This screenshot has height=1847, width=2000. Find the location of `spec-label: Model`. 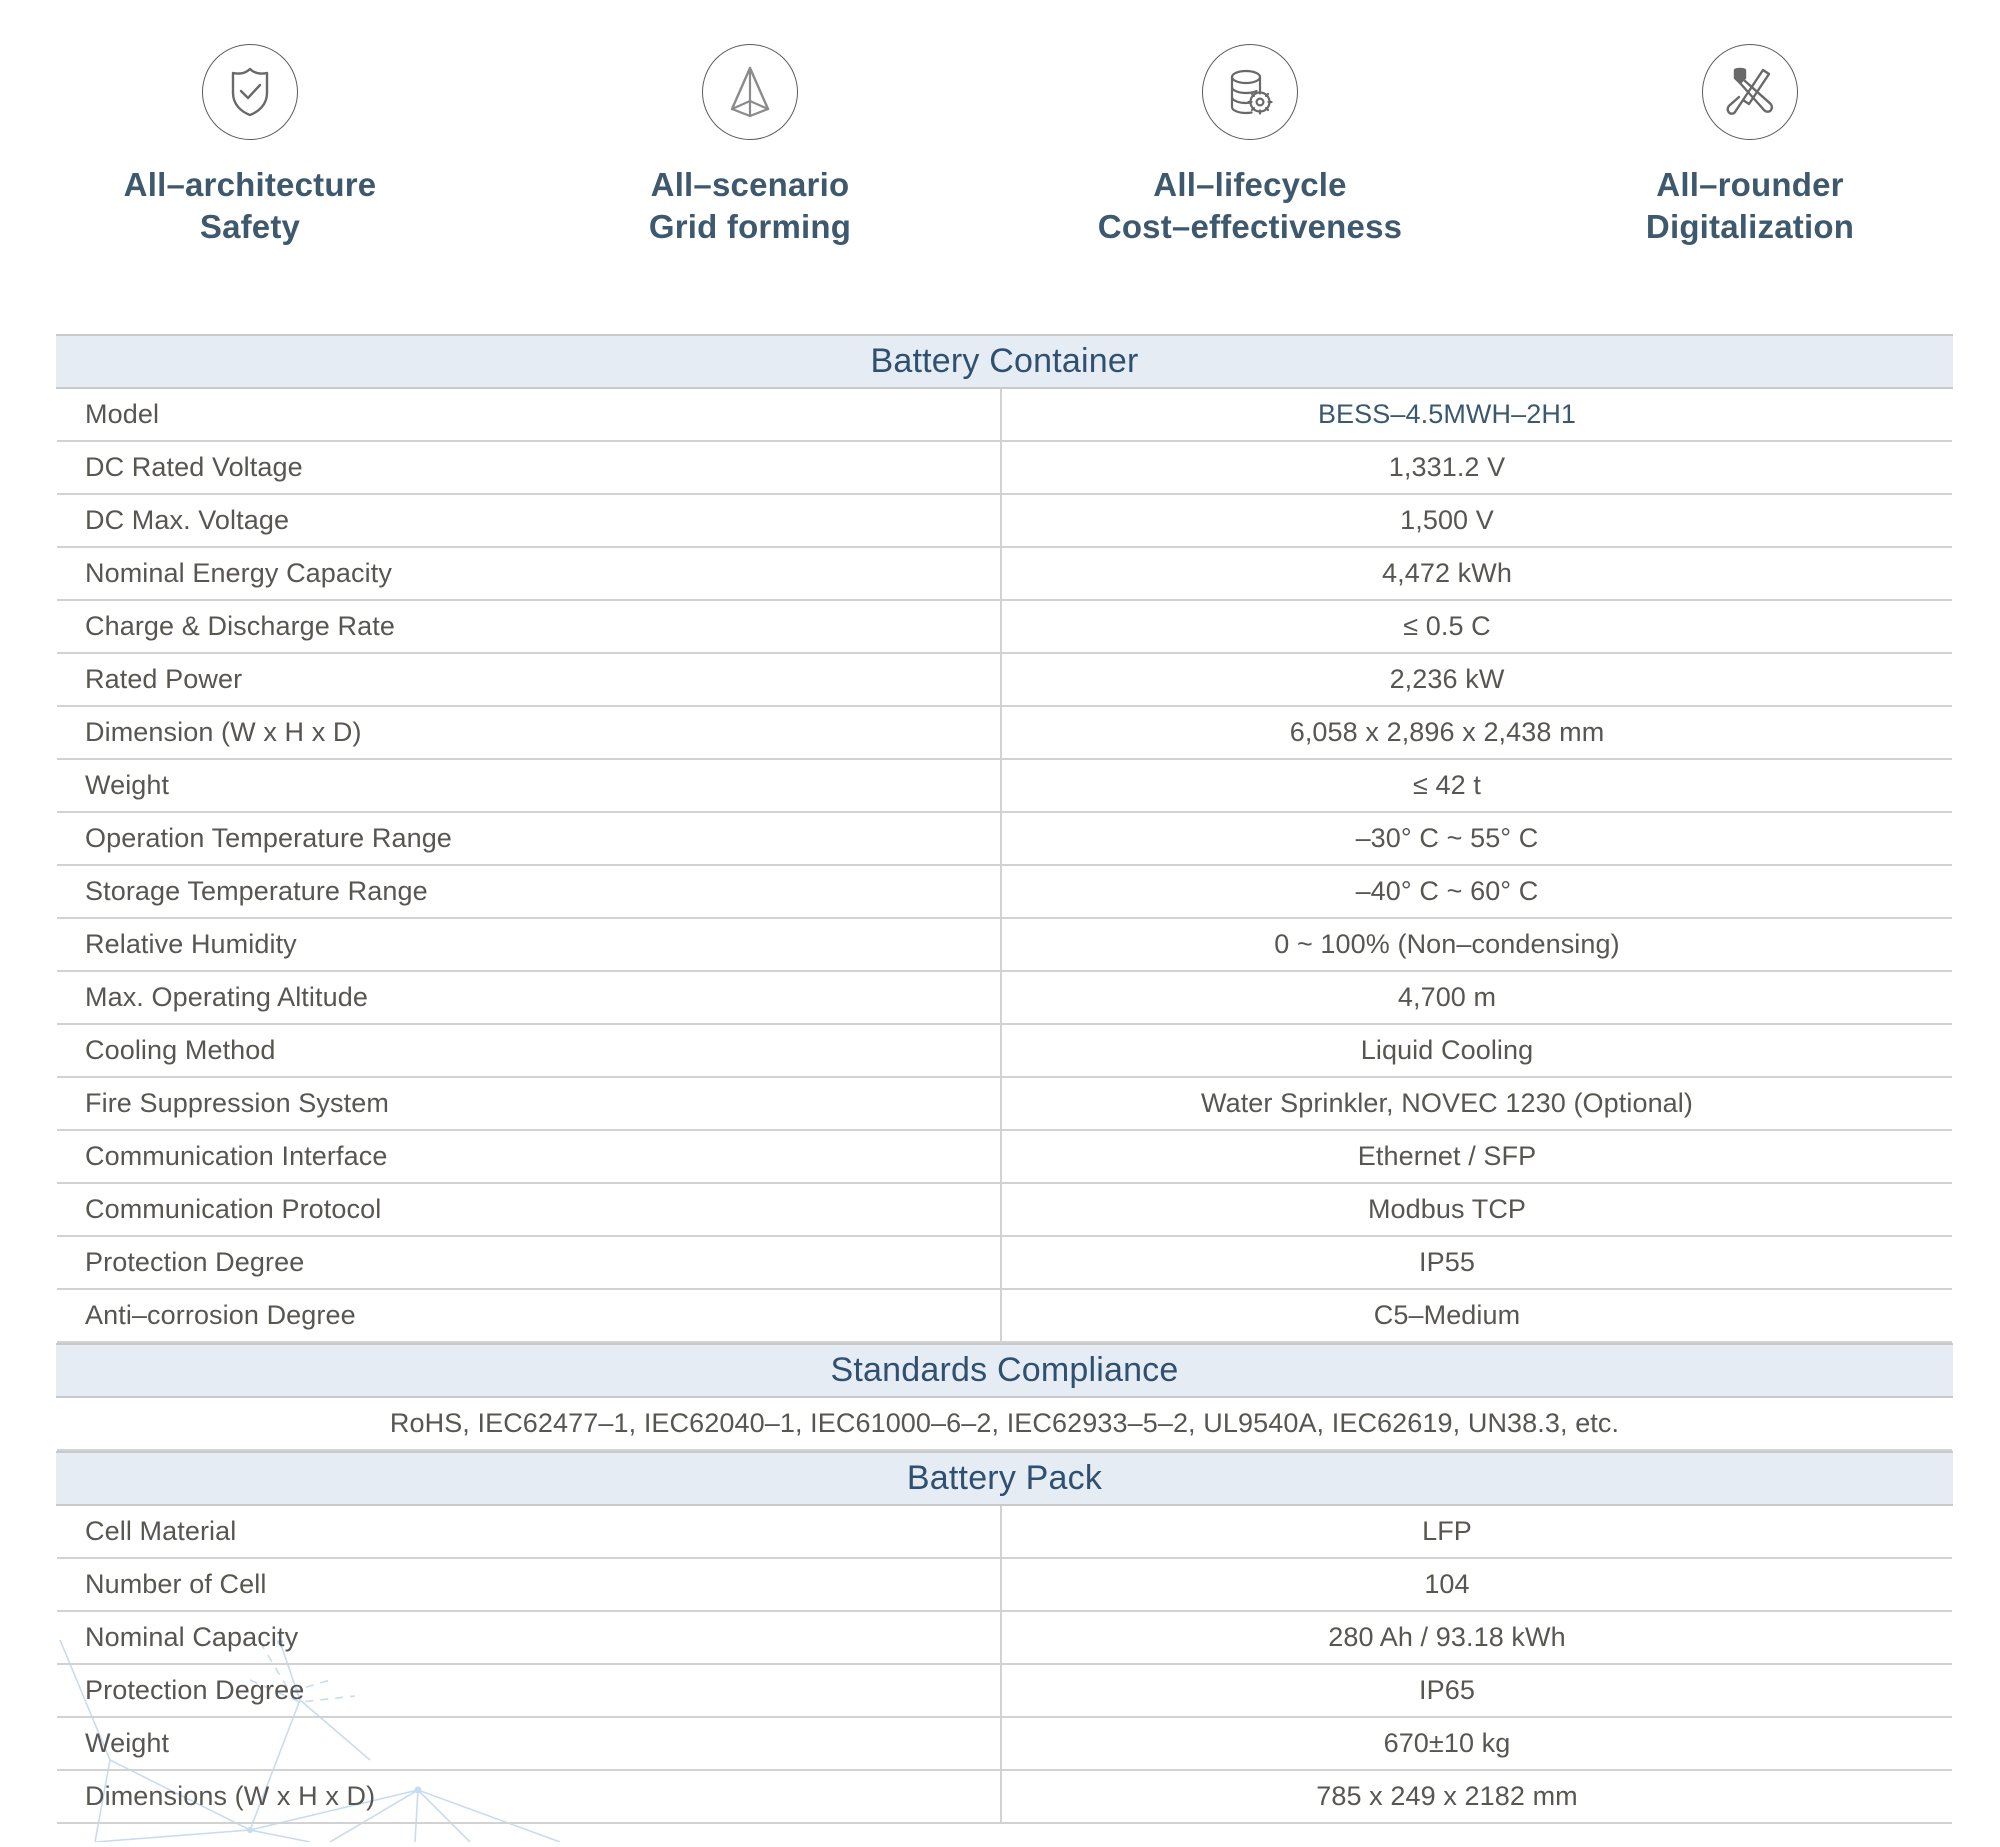

spec-label: Model is located at coordinates (529, 414).